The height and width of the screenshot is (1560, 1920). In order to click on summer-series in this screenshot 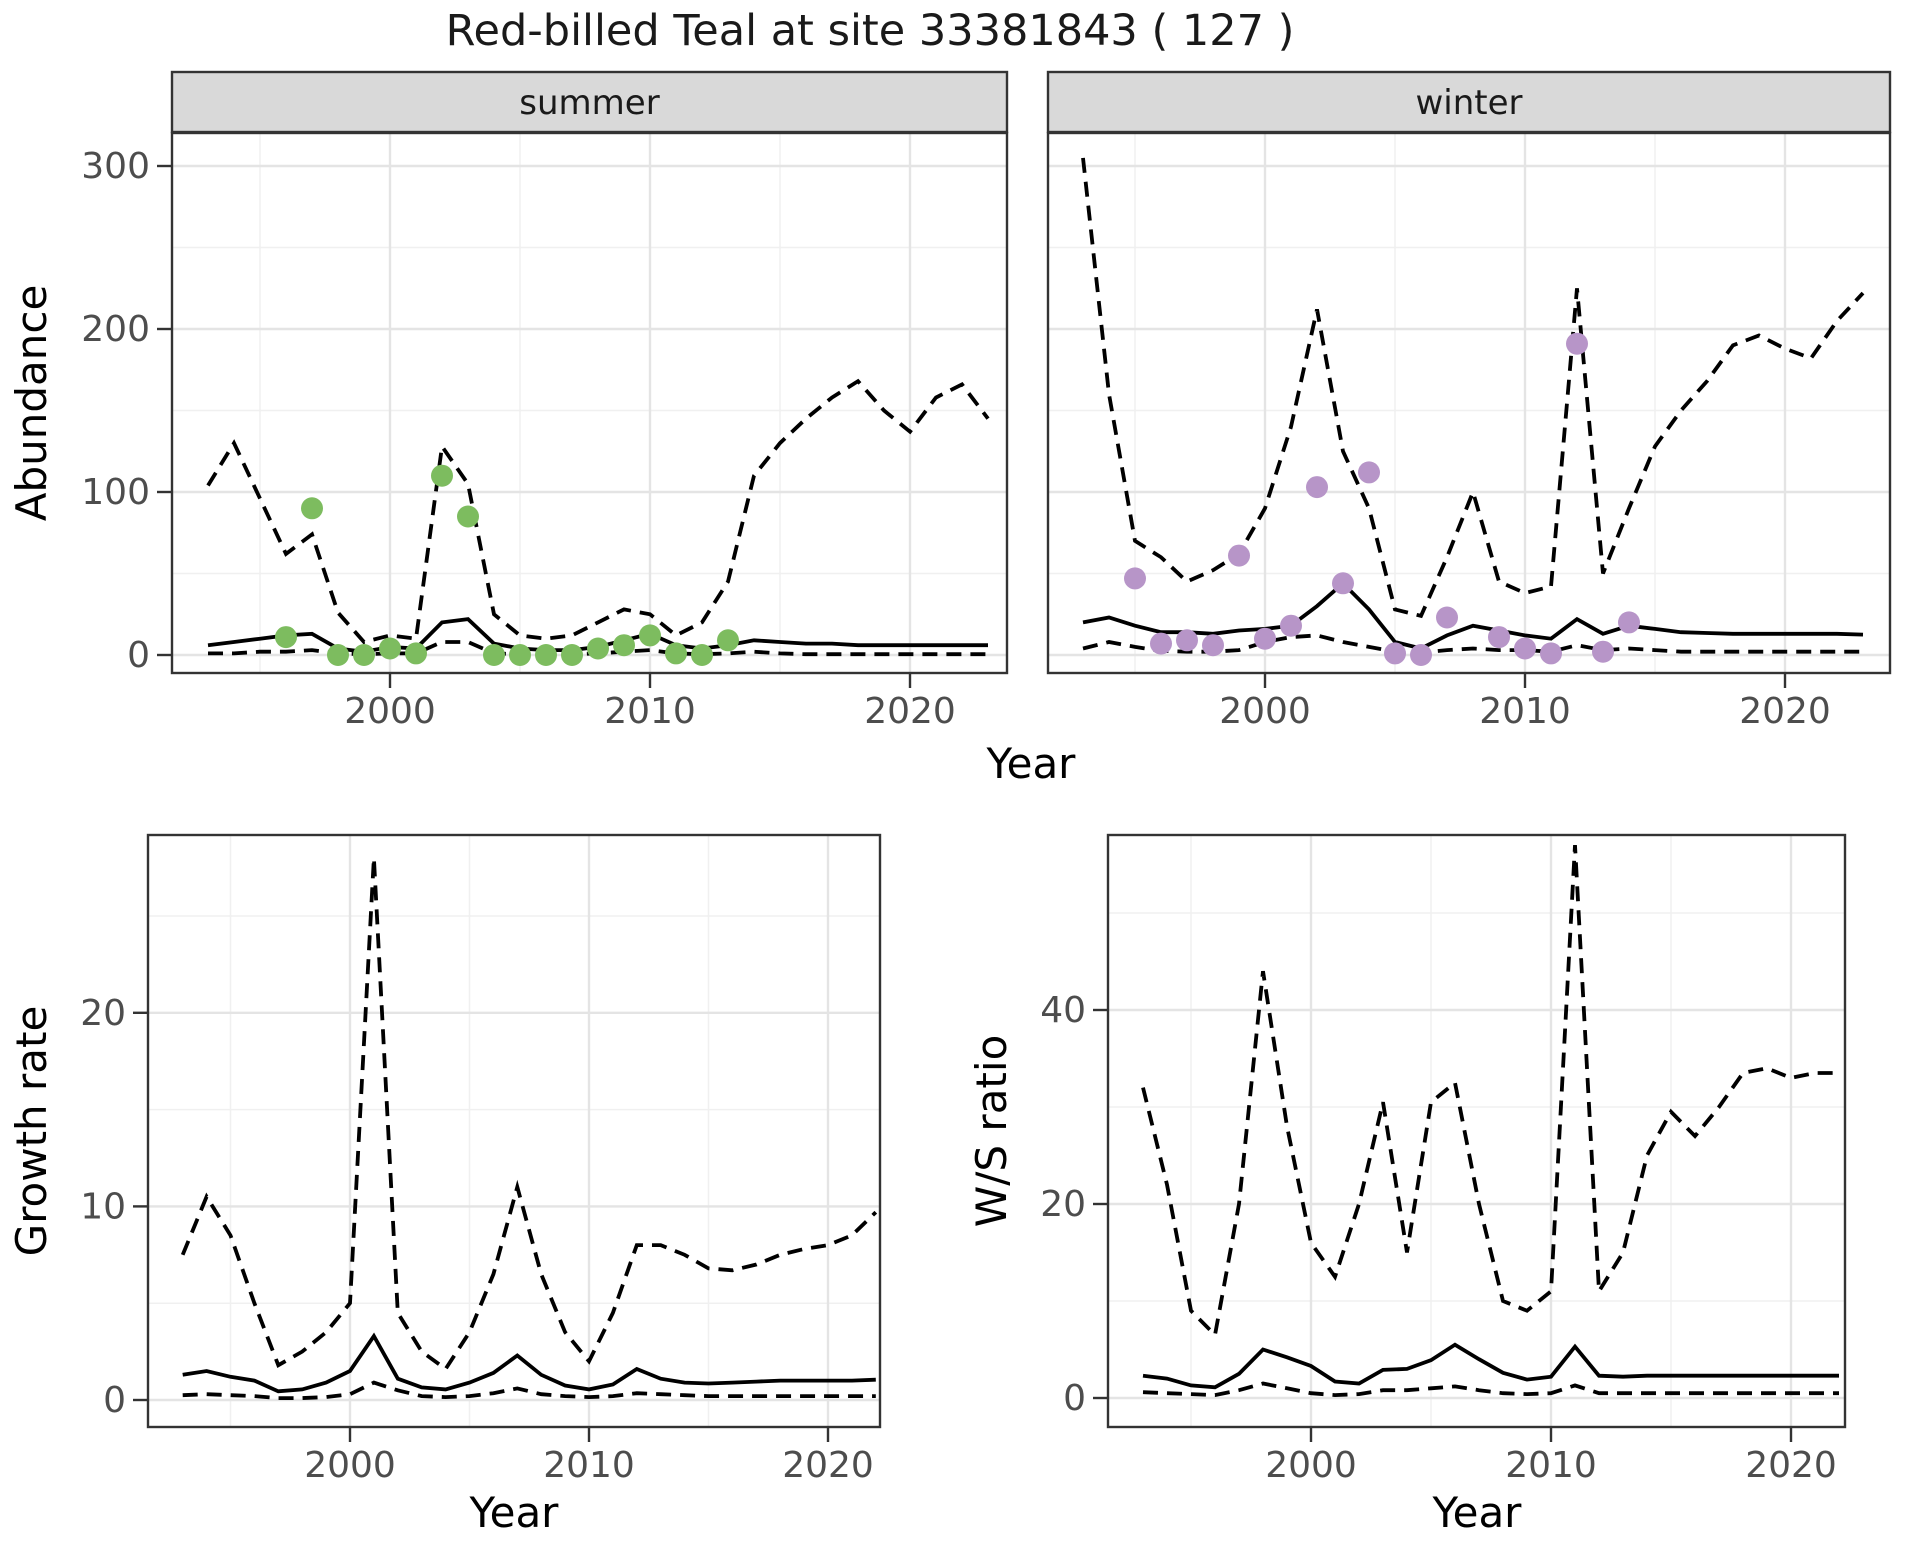, I will do `click(598, 522)`.